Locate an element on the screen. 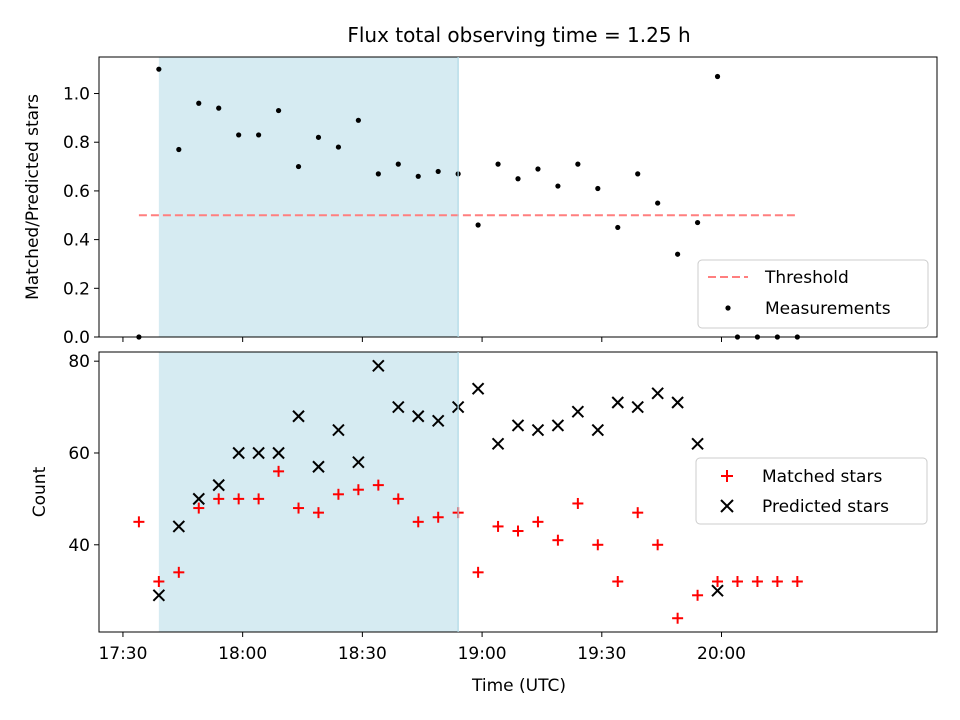  legend-predicted-swatch is located at coordinates (727, 506).